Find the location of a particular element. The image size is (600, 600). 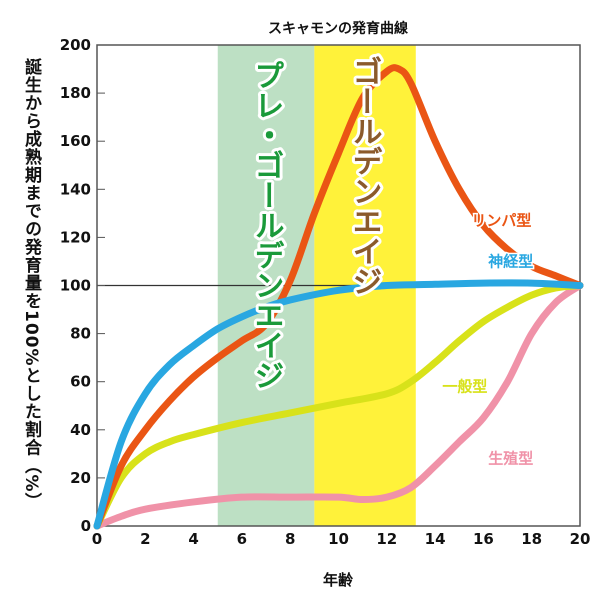

y-tick-label: 80 is located at coordinates (80, 334).